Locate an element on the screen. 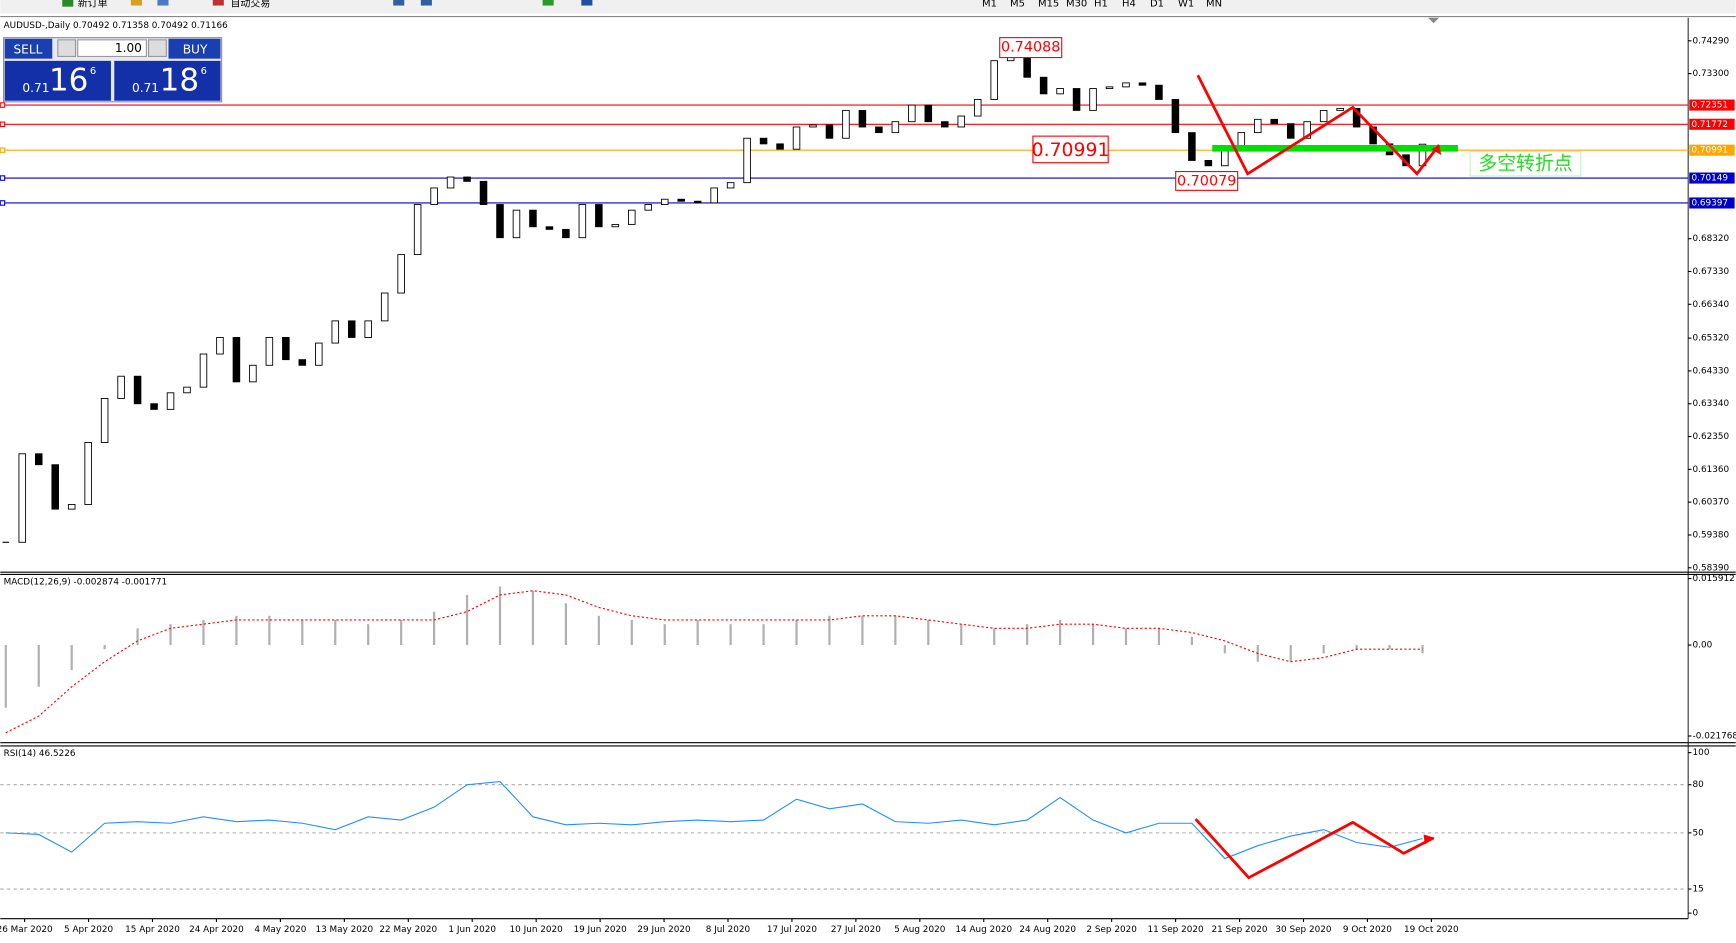 The width and height of the screenshot is (1736, 943). level-label: 0.69397 is located at coordinates (1709, 203).